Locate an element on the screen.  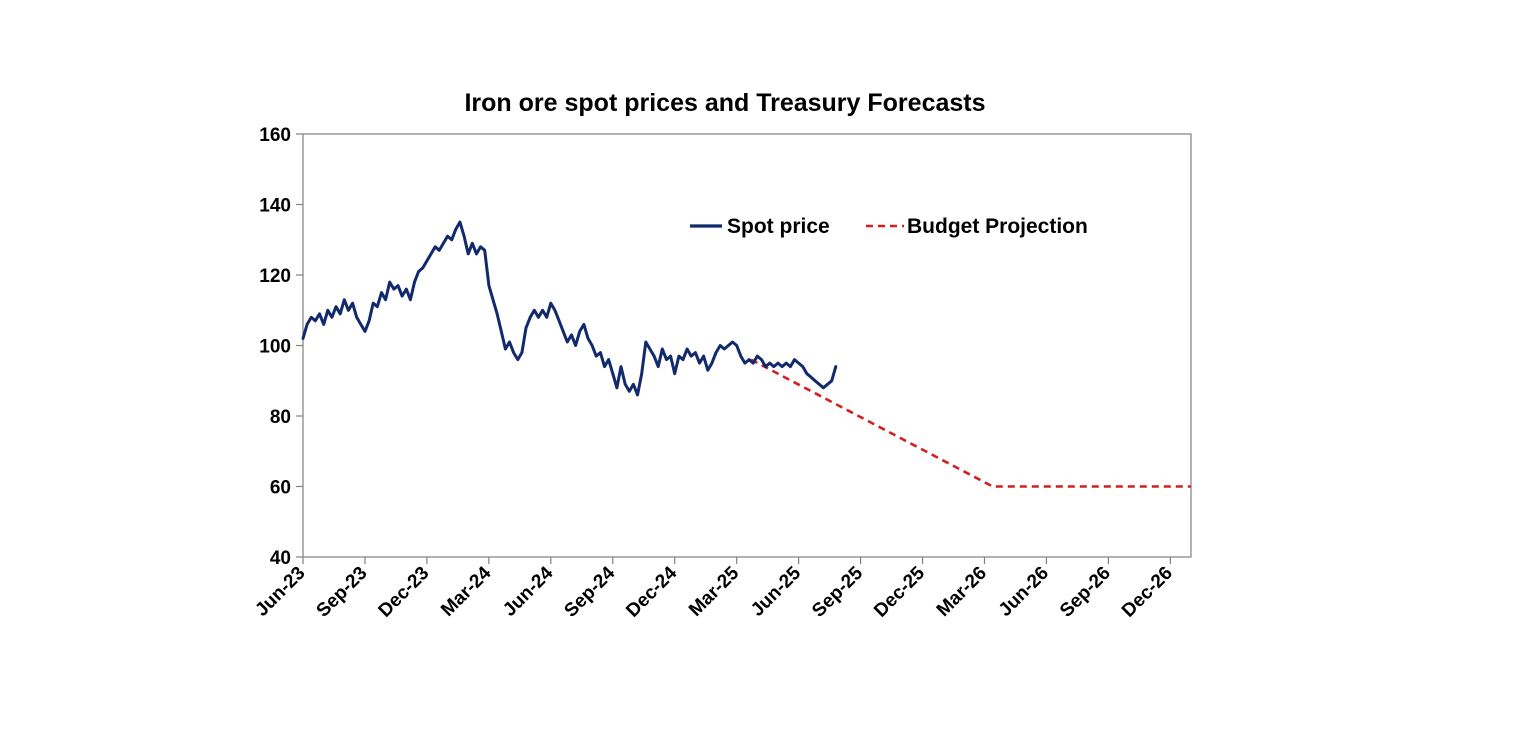
x-tick-label: Jun-23 is located at coordinates (280, 592).